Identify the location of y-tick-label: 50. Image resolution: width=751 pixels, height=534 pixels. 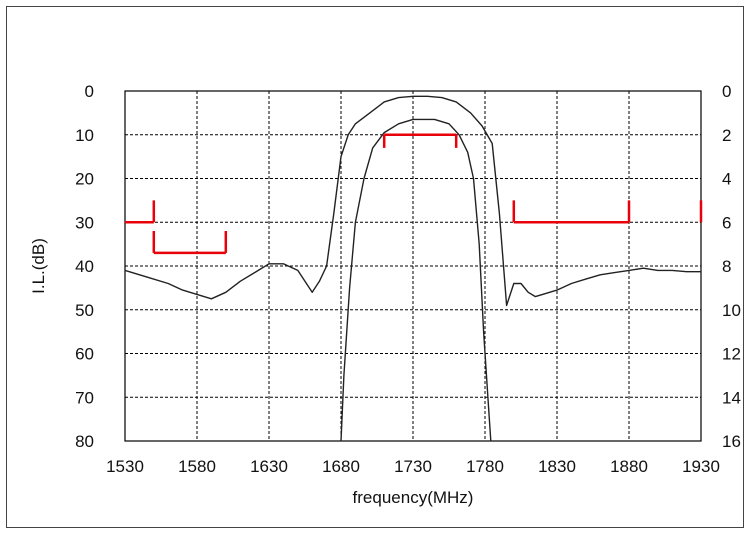
(84, 310).